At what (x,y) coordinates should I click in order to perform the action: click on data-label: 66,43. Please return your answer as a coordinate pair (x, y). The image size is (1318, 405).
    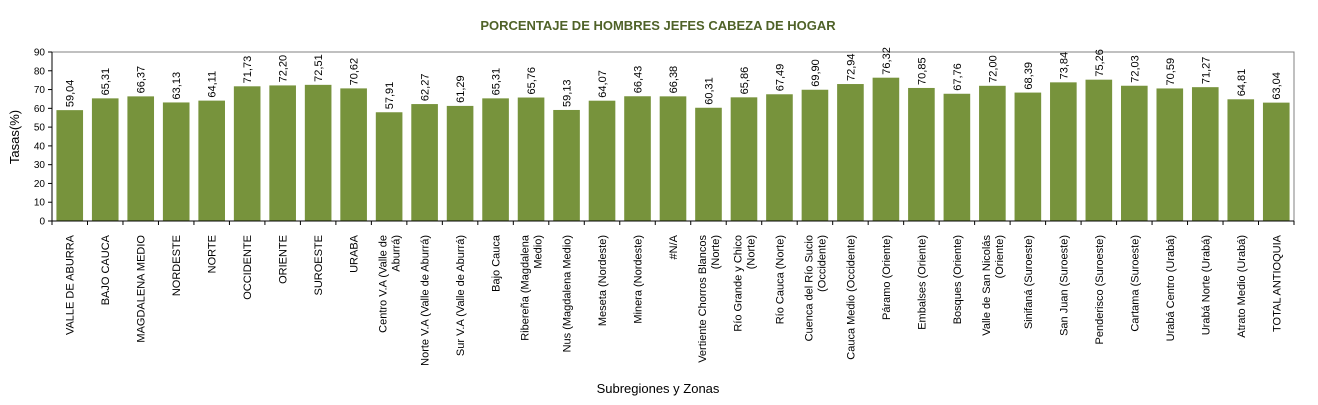
    Looking at the image, I should click on (639, 80).